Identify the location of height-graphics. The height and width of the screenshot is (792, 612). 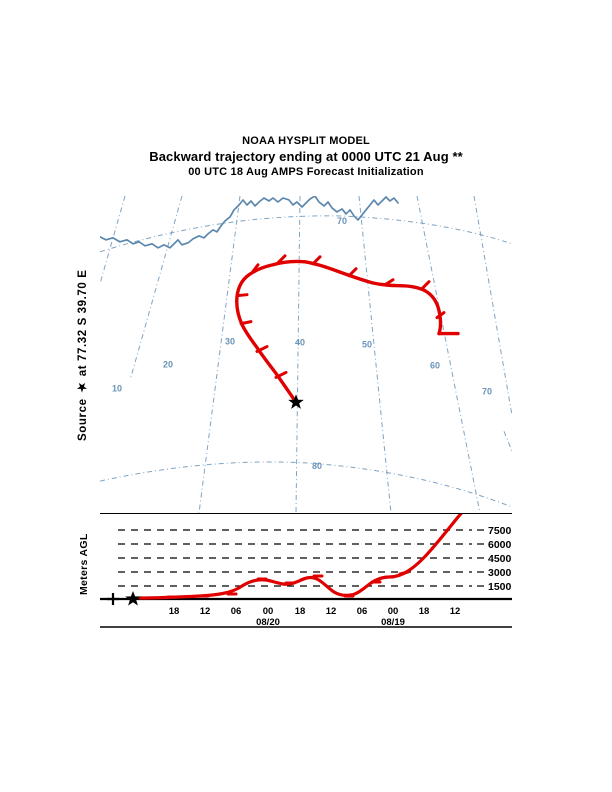
(306, 571).